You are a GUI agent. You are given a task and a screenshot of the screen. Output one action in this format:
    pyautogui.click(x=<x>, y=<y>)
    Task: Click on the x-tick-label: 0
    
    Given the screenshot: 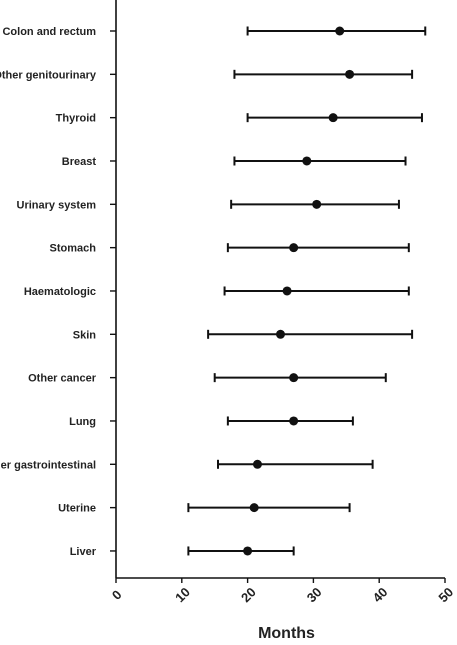 What is the action you would take?
    pyautogui.click(x=117, y=595)
    